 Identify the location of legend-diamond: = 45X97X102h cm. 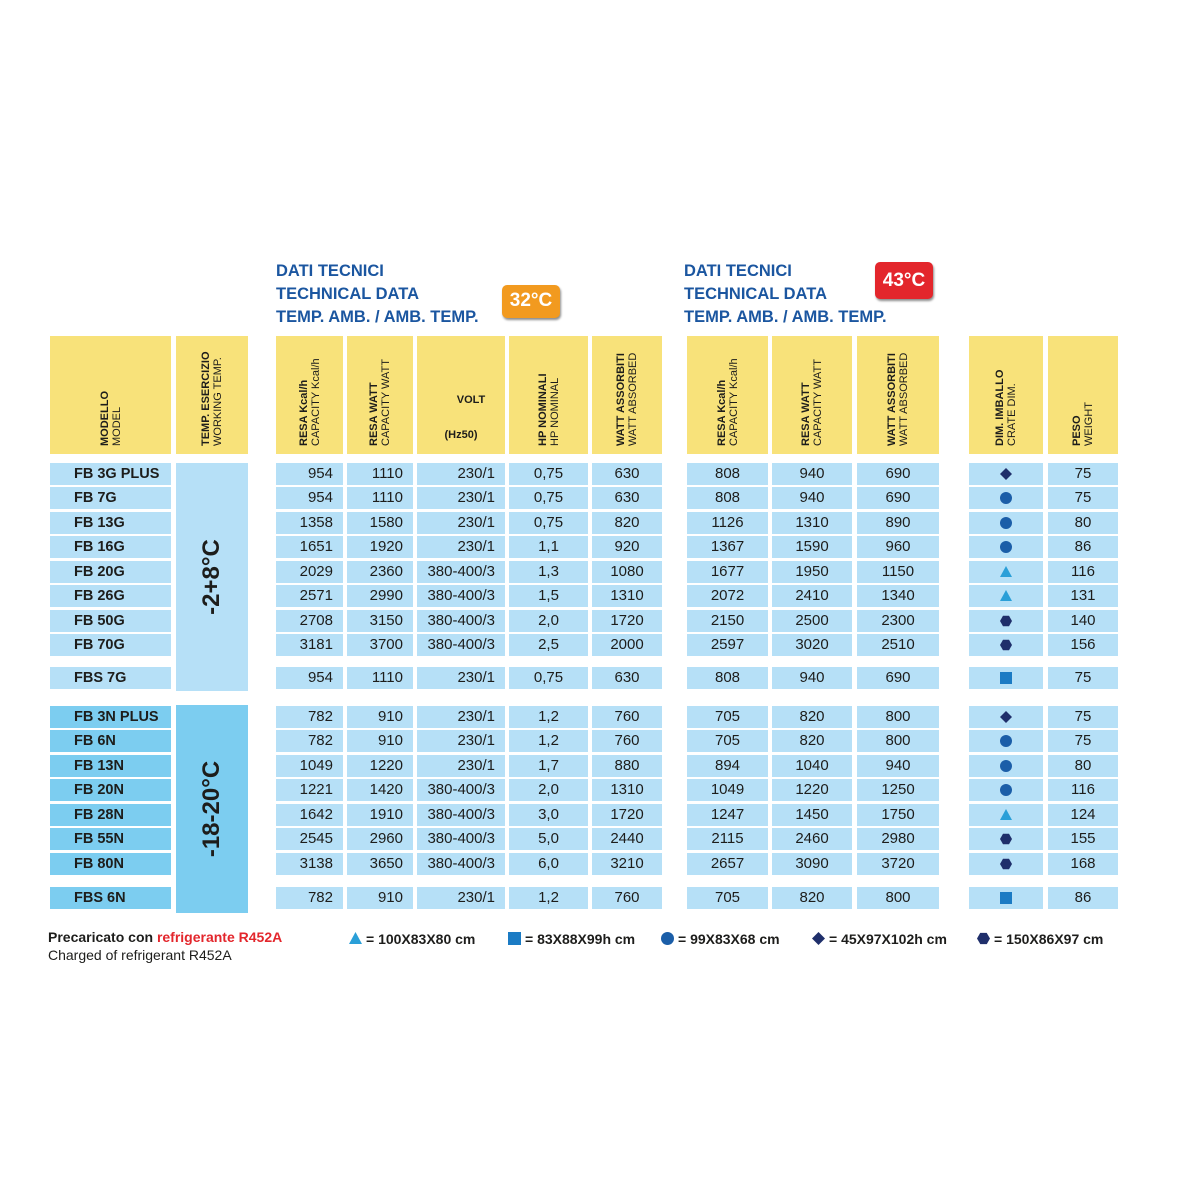
(879, 939).